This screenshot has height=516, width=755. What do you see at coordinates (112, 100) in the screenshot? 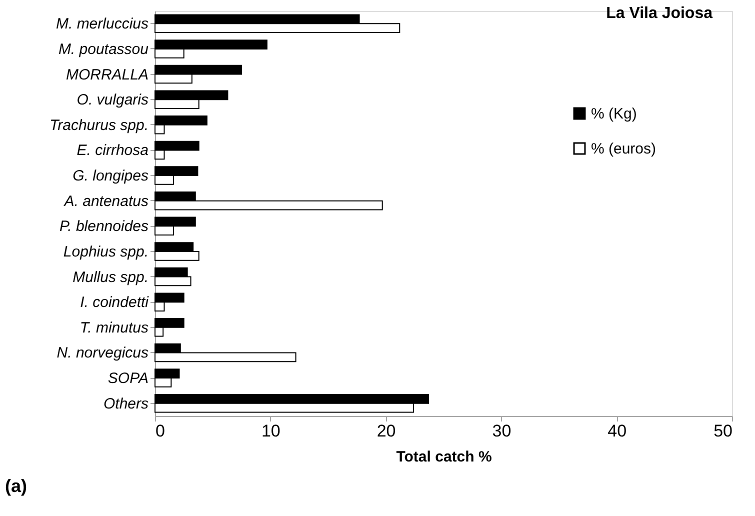
I see `y-tick-label: O. vulgaris` at bounding box center [112, 100].